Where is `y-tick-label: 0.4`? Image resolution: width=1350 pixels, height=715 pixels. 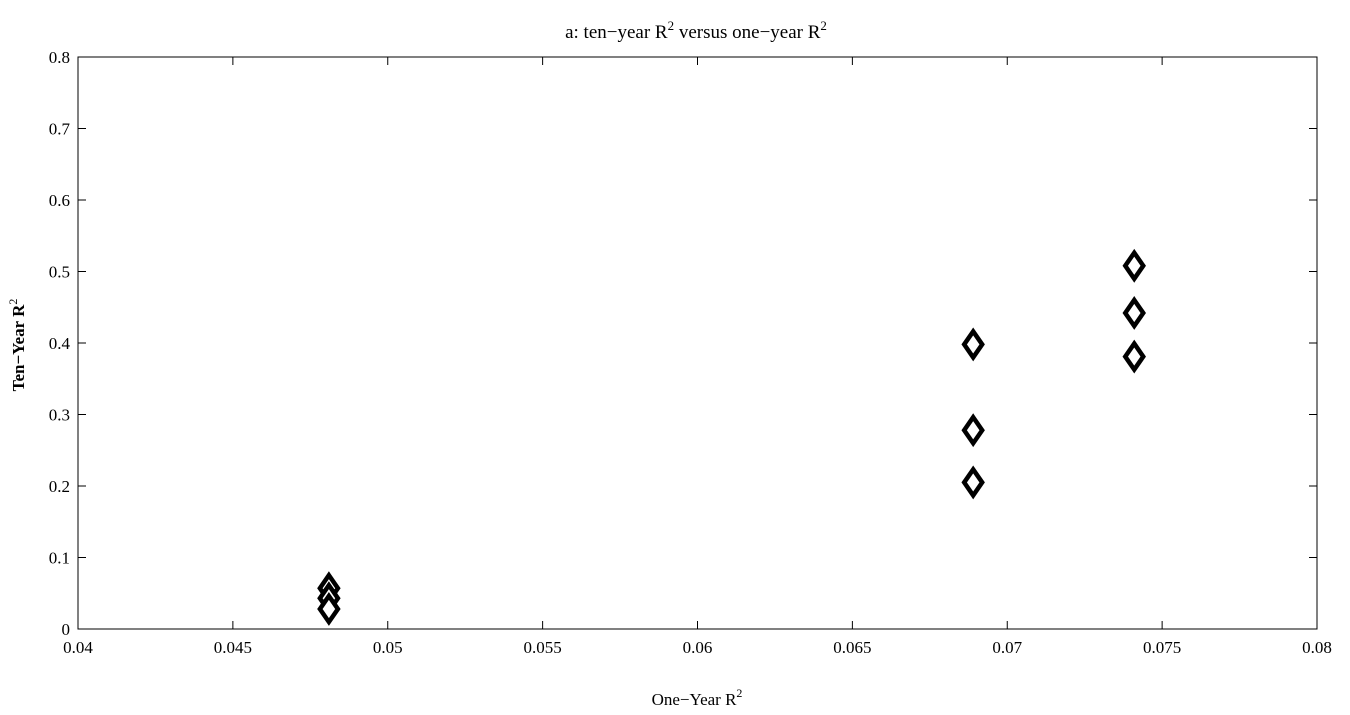 y-tick-label: 0.4 is located at coordinates (60, 343).